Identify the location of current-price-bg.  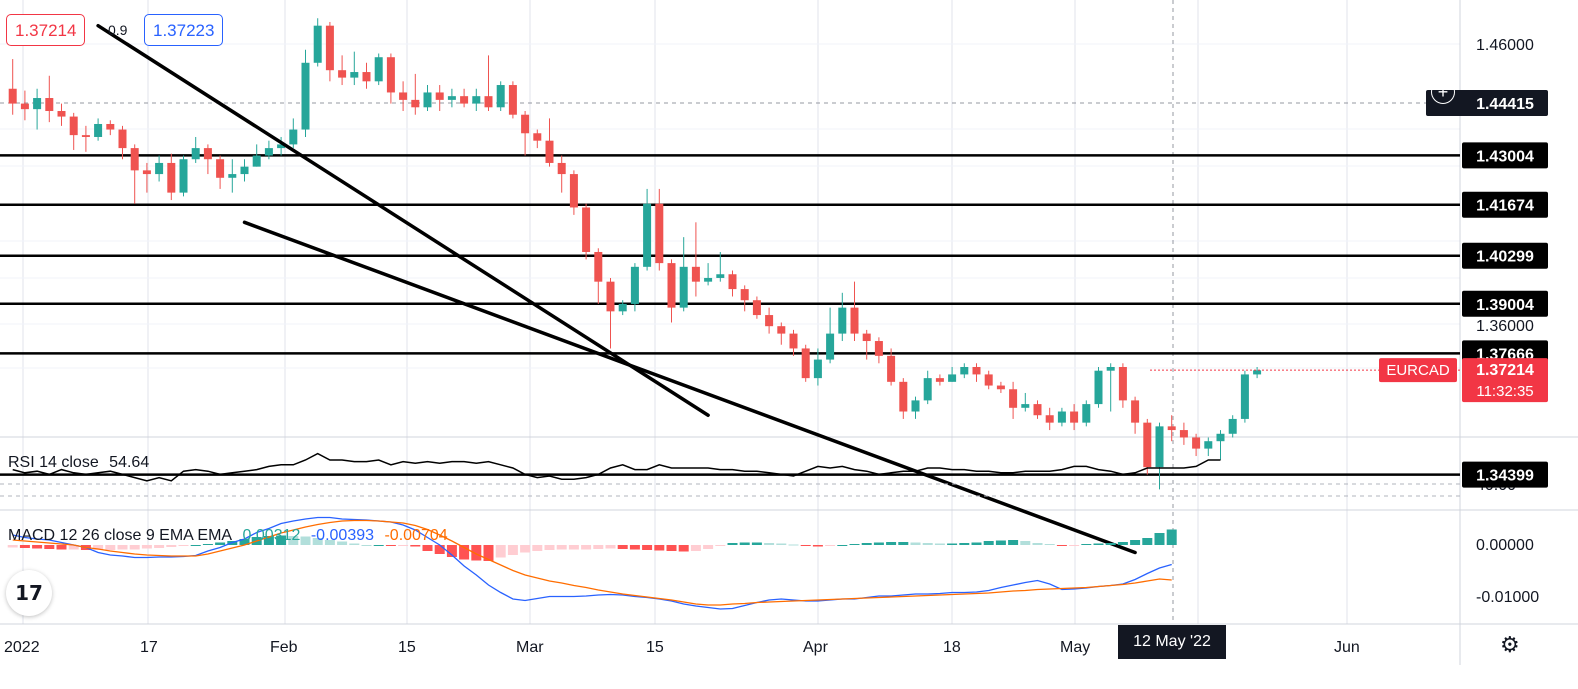
(1505, 380).